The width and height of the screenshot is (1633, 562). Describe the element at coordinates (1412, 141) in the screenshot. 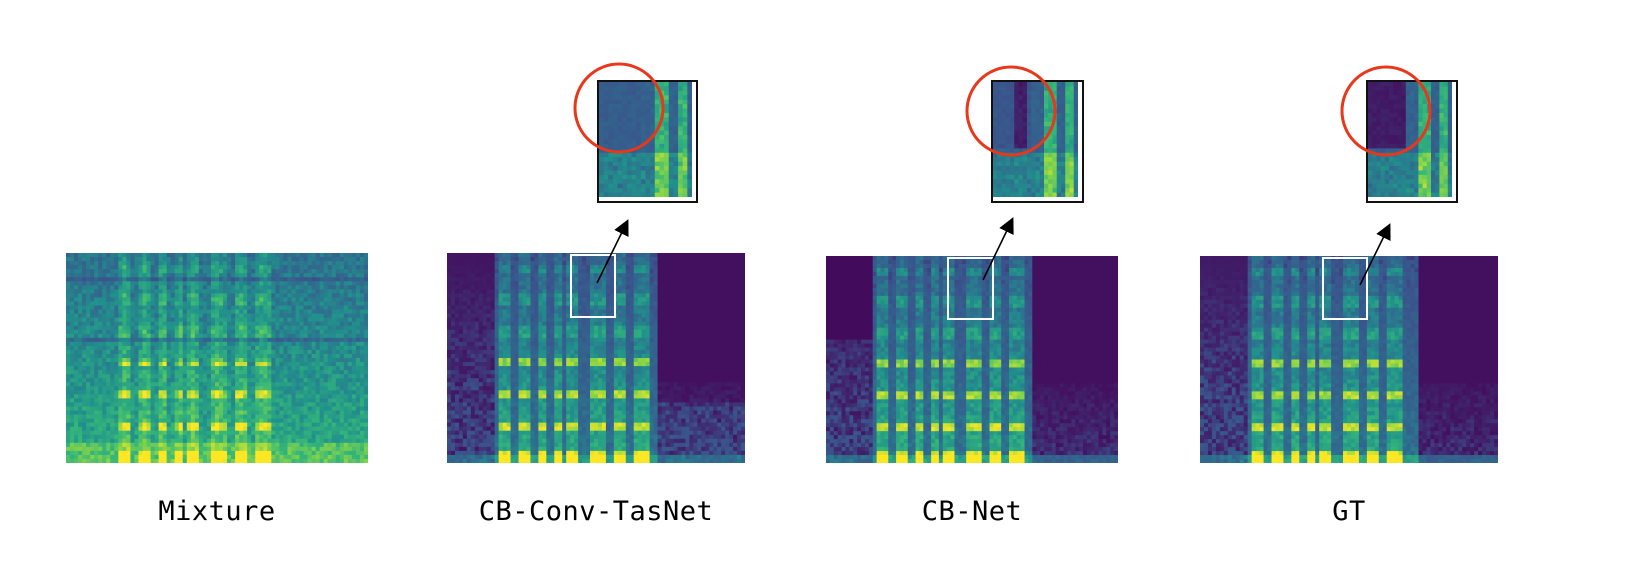

I see `zoom-inset-gt` at that location.